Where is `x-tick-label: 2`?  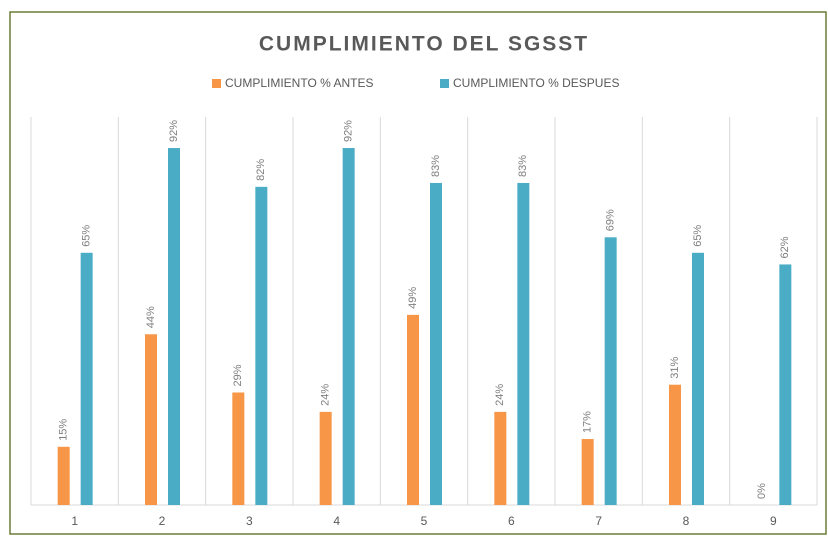
x-tick-label: 2 is located at coordinates (162, 521).